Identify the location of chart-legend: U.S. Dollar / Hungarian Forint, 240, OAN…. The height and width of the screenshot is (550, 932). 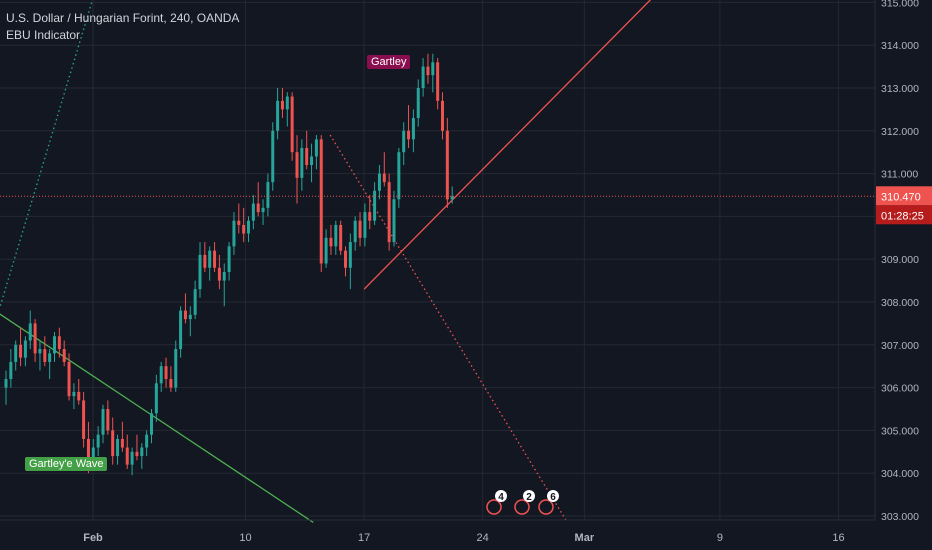
(122, 27).